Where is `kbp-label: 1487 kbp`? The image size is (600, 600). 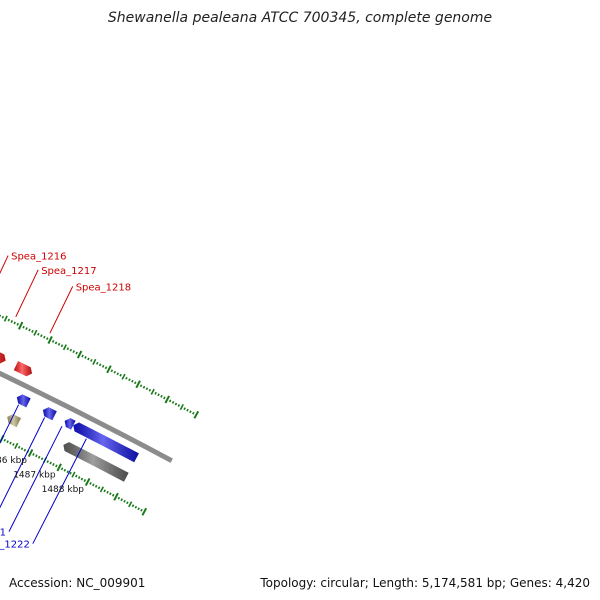 kbp-label: 1487 kbp is located at coordinates (34, 476).